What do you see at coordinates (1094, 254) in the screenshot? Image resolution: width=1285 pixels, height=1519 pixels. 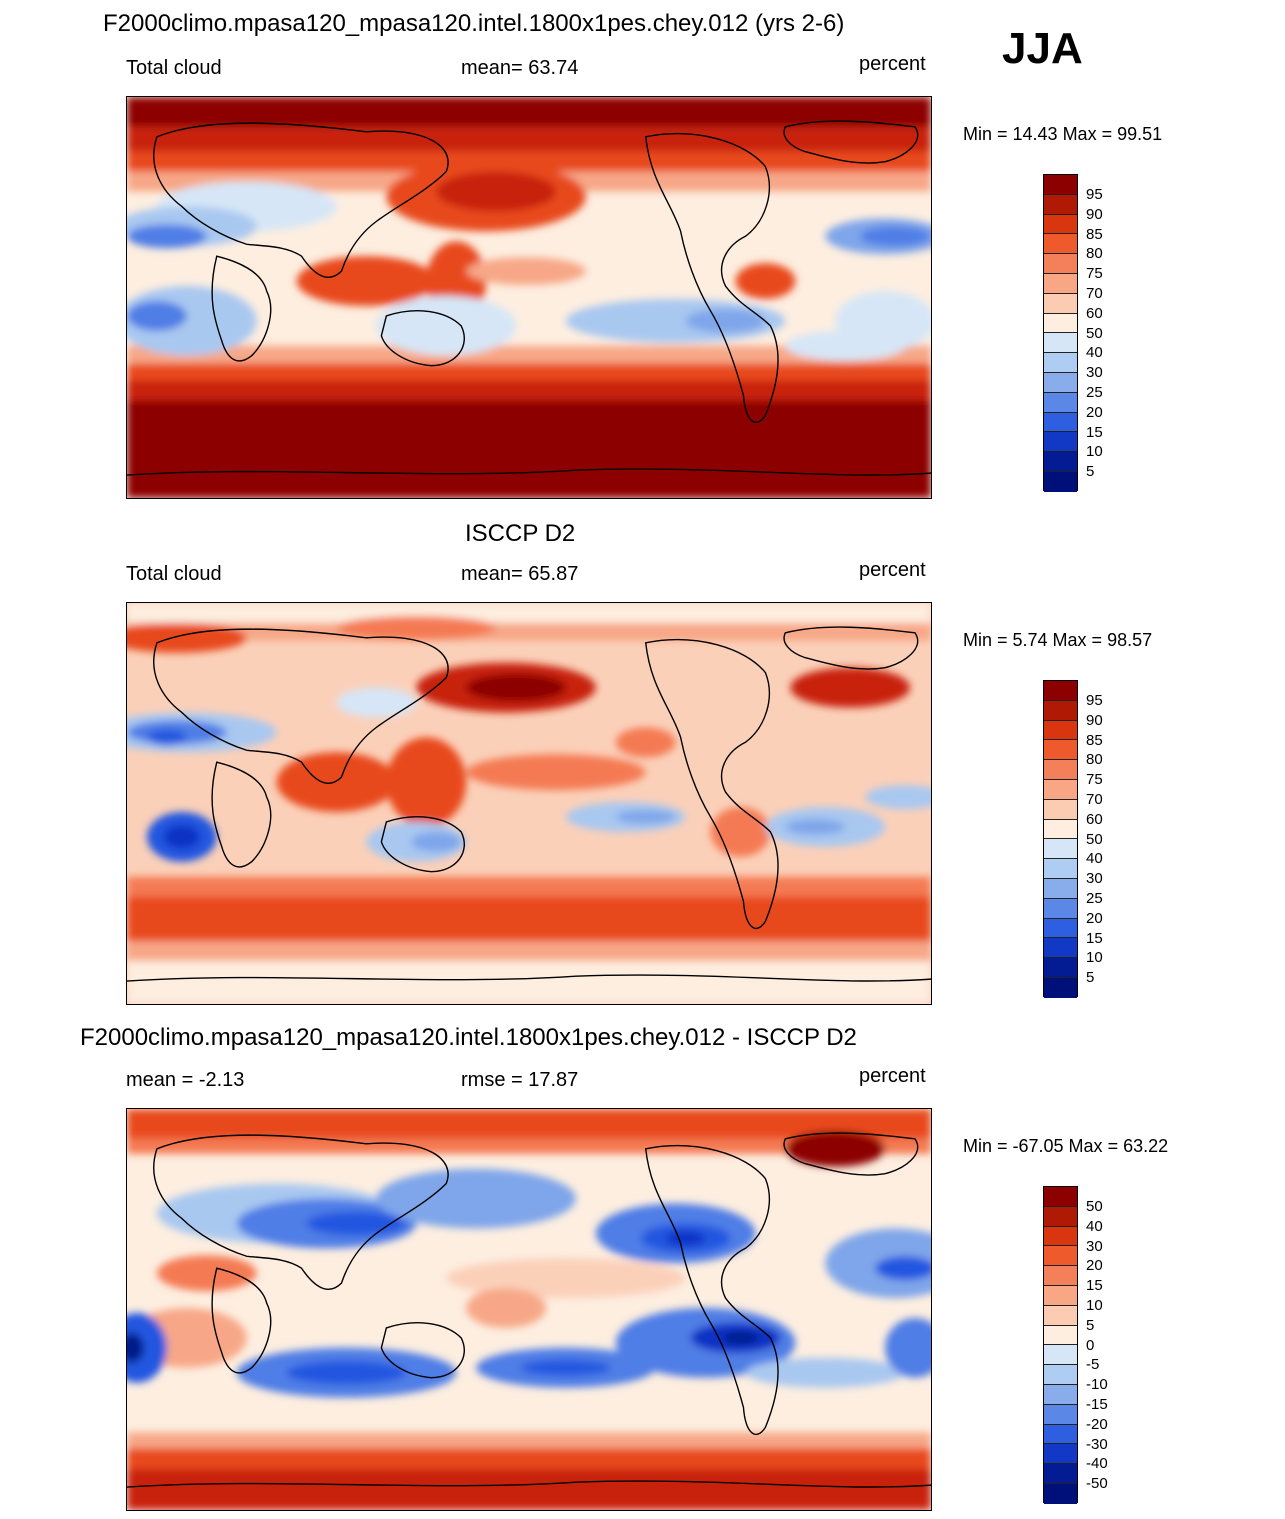 I see `colorbar-tick-label: 80` at bounding box center [1094, 254].